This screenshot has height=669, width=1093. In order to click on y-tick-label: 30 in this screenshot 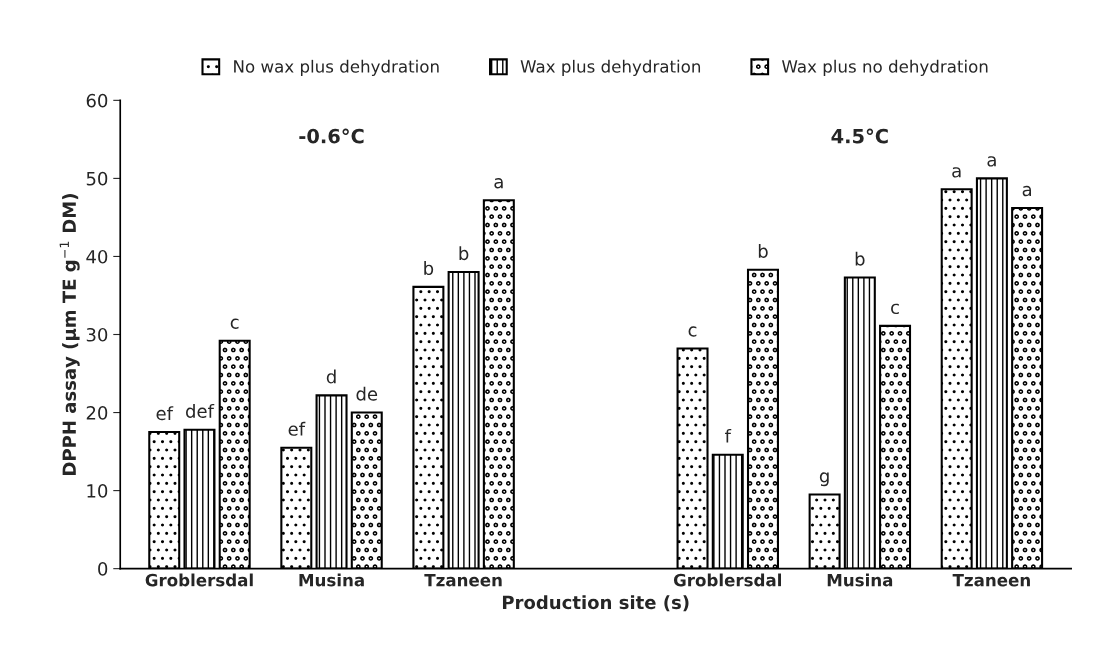, I will do `click(97, 334)`.